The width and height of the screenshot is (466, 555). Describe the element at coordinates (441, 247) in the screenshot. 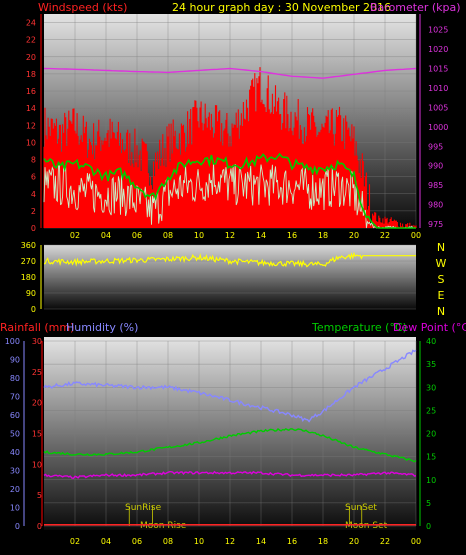

I see `compass-label-n-top: N` at that location.